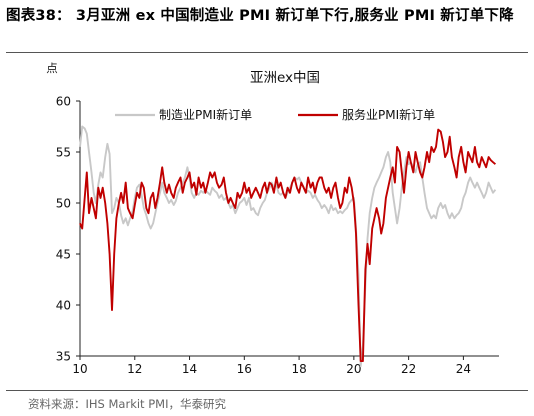 The width and height of the screenshot is (534, 416). What do you see at coordinates (244, 369) in the screenshot?
I see `x-tick-label: 16` at bounding box center [244, 369].